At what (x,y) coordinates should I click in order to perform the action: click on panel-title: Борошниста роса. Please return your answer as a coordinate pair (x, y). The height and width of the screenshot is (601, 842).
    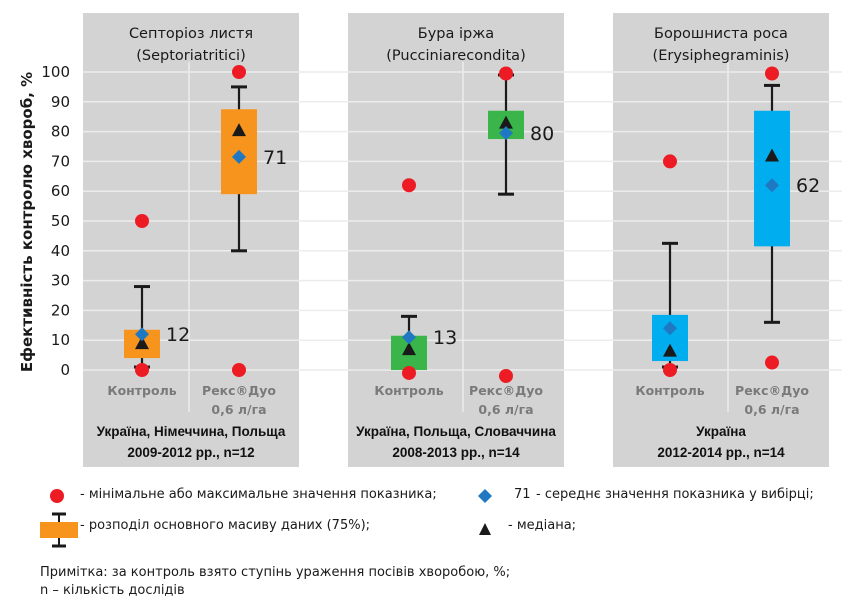
    Looking at the image, I should click on (721, 34).